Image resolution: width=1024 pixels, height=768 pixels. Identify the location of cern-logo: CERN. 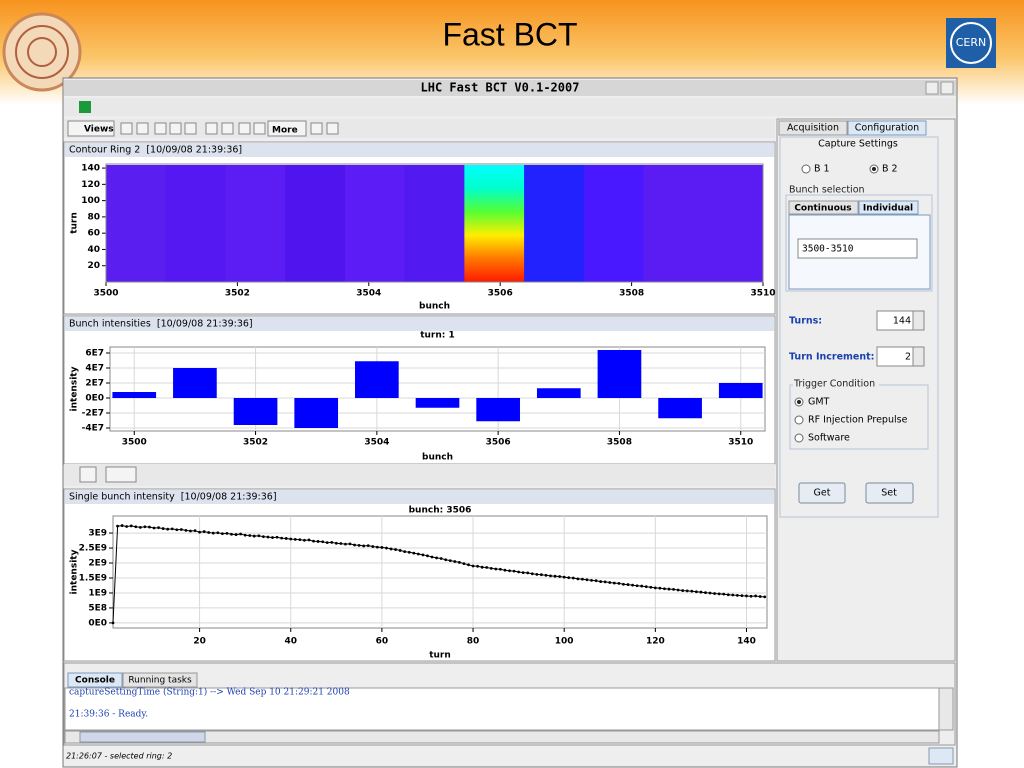
(971, 43).